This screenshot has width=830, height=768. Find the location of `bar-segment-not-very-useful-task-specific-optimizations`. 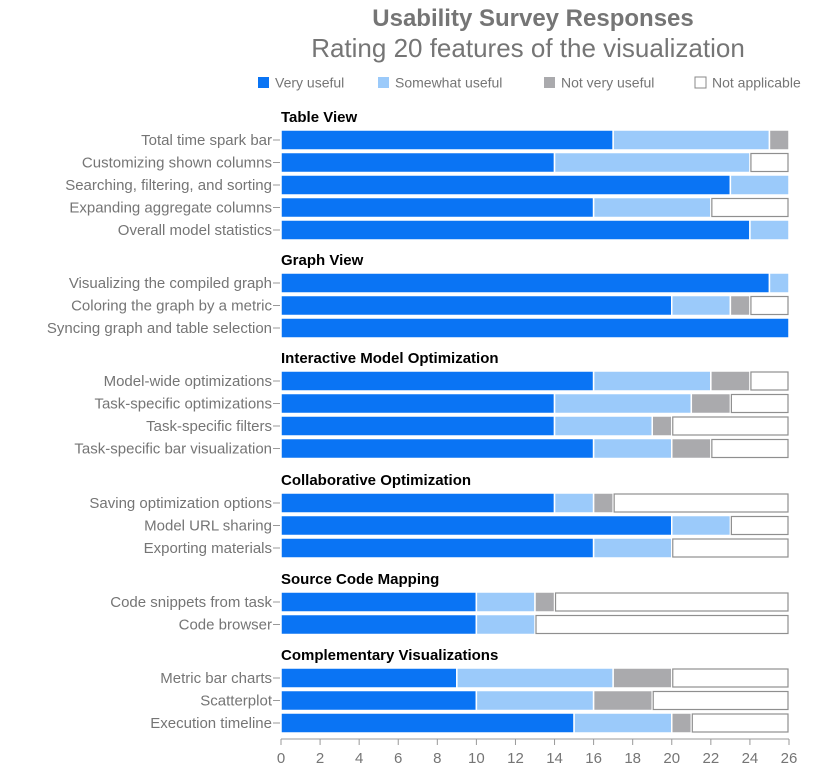

bar-segment-not-very-useful-task-specific-optimizations is located at coordinates (711, 403).